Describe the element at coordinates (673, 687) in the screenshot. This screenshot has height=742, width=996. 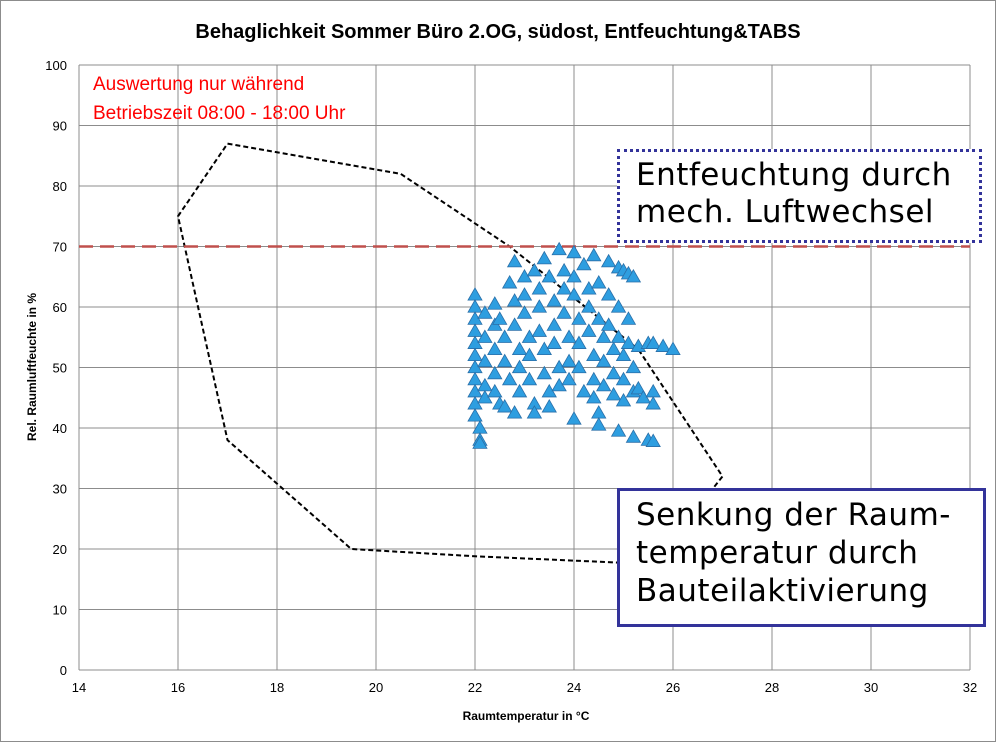
I see `x-tick-label: 26` at that location.